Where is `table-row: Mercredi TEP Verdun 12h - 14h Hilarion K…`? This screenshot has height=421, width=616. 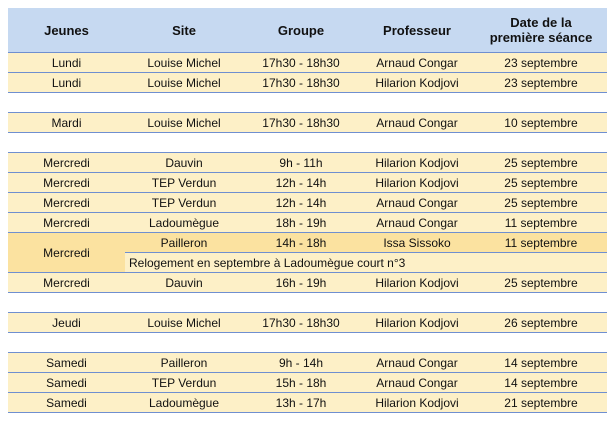 table-row: Mercredi TEP Verdun 12h - 14h Hilarion K… is located at coordinates (307, 182).